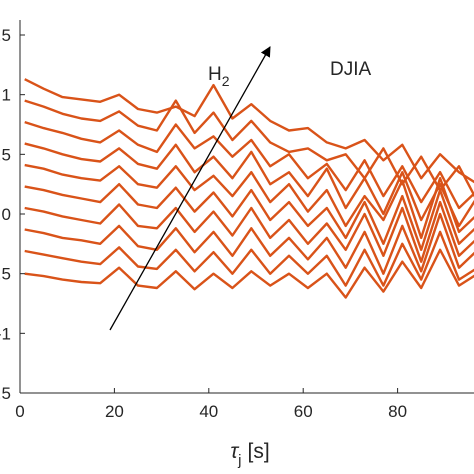 This screenshot has width=474, height=474. What do you see at coordinates (19, 411) in the screenshot?
I see `x-tick-label: 0` at bounding box center [19, 411].